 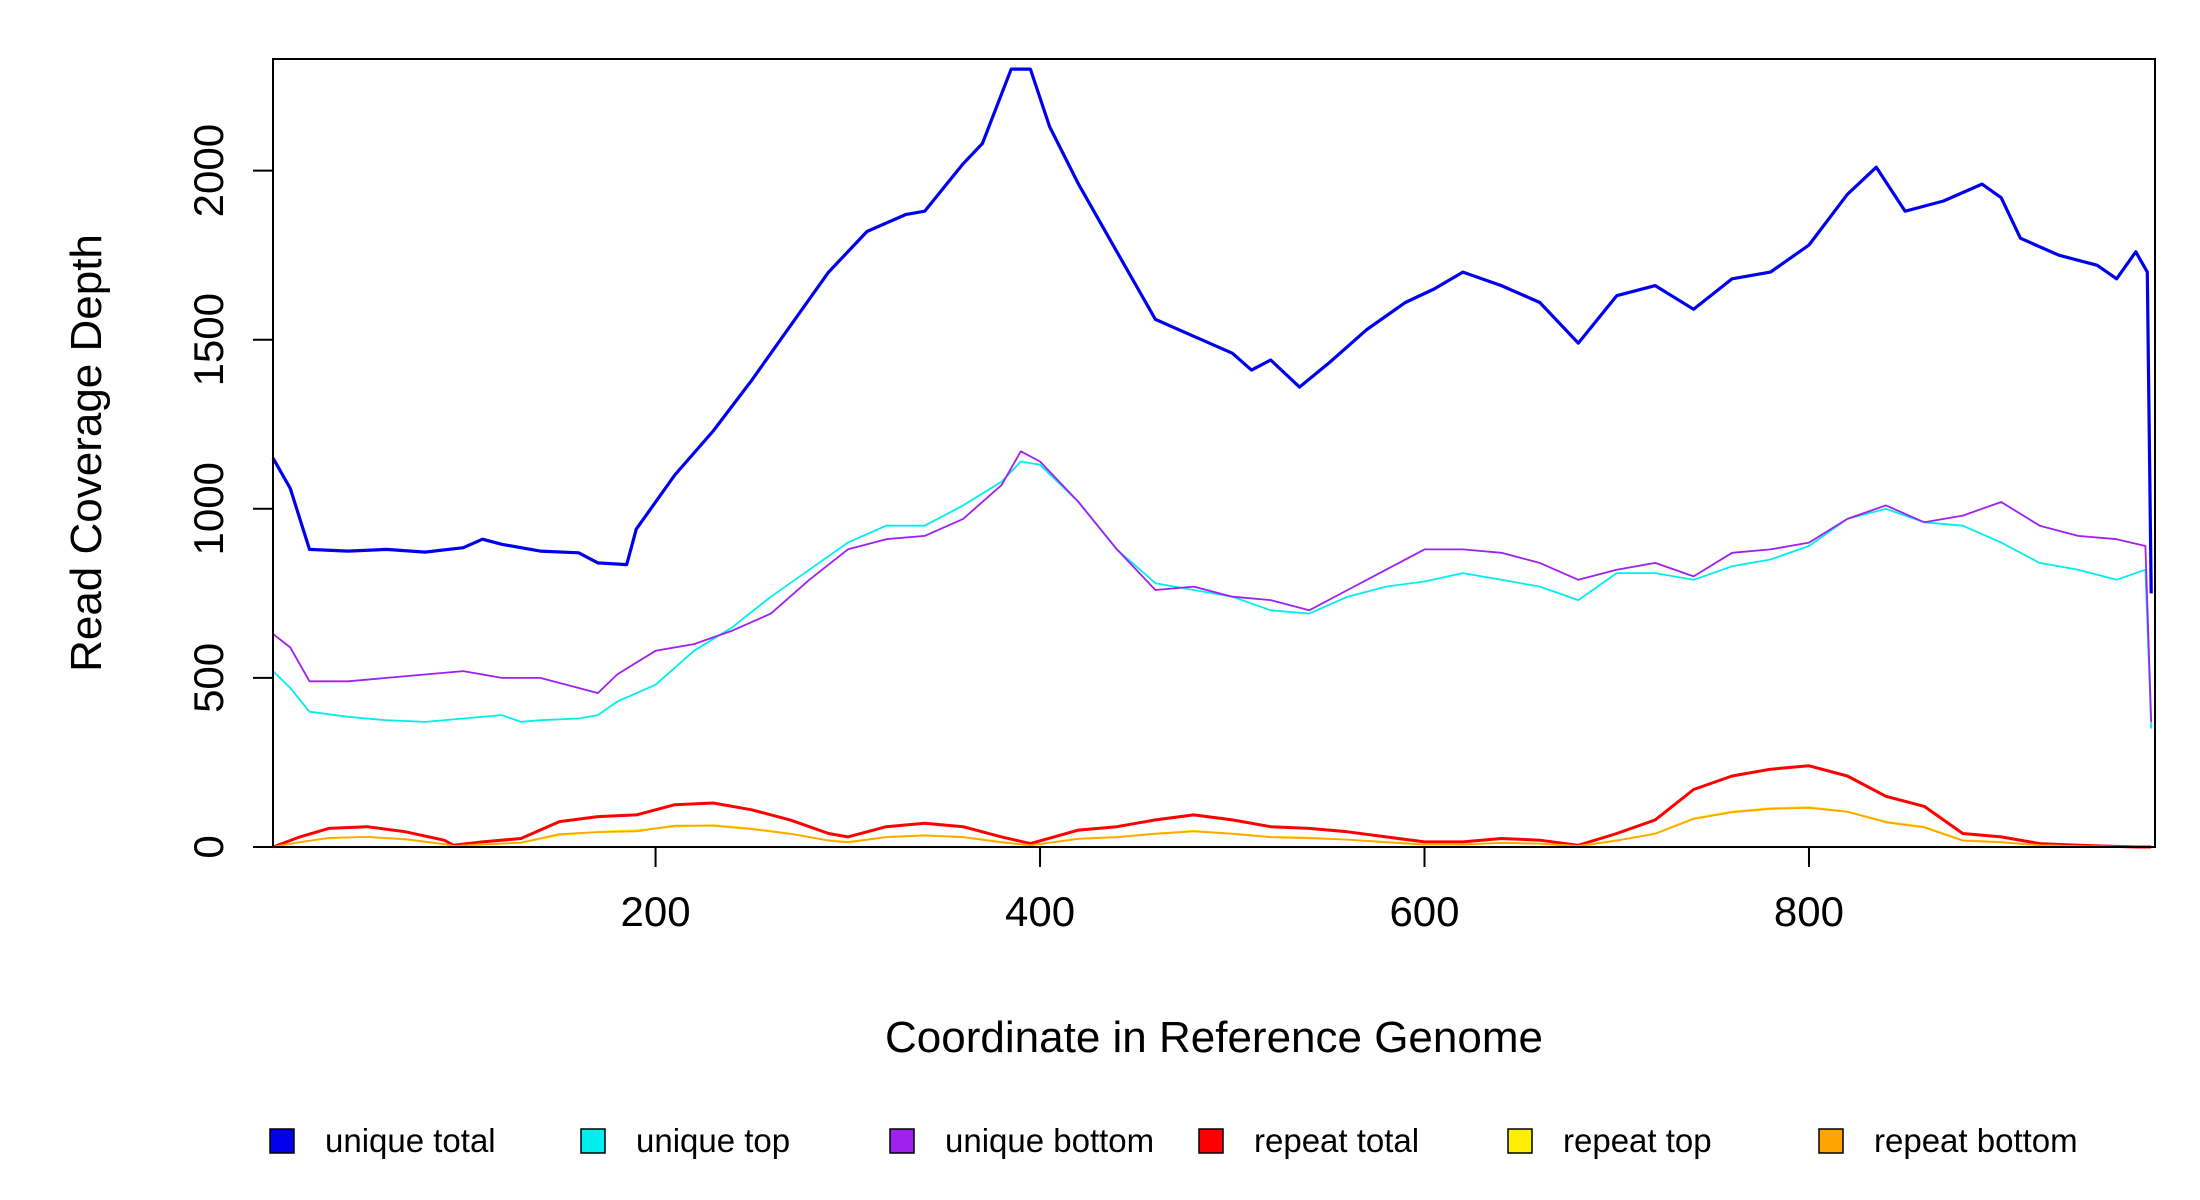 I want to click on x-tick-label: 200, so click(x=656, y=911).